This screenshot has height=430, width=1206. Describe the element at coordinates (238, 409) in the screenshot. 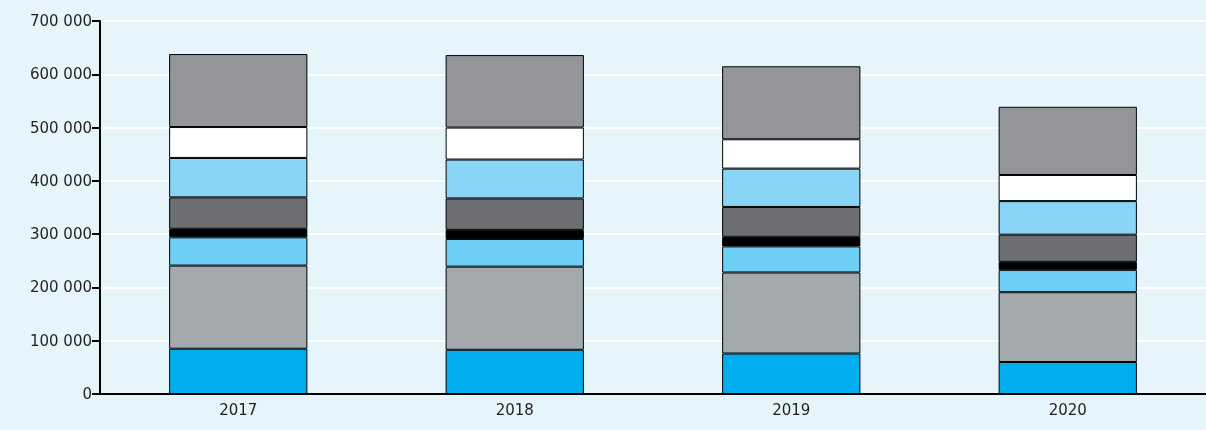

I see `x-tick-label: 2017` at that location.